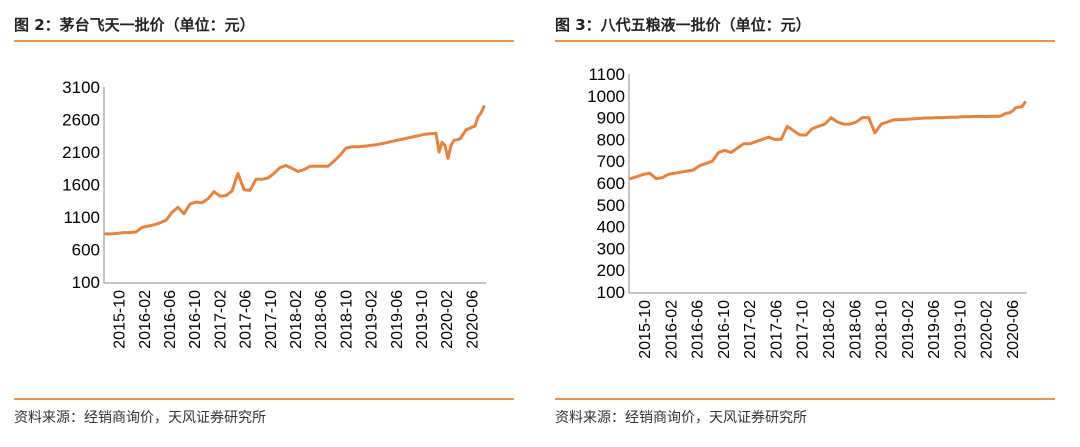 This screenshot has height=447, width=1080. Describe the element at coordinates (611, 270) in the screenshot. I see `y-tick-label: 200` at that location.